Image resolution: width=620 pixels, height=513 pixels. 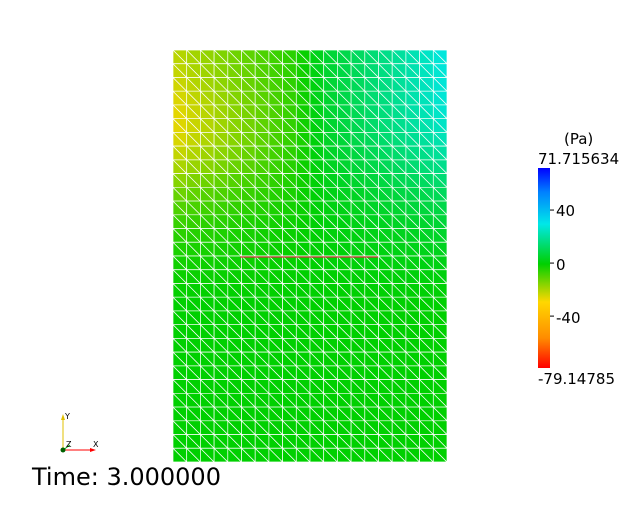 I want to click on scalar-bar-ticks, so click(x=552, y=263).